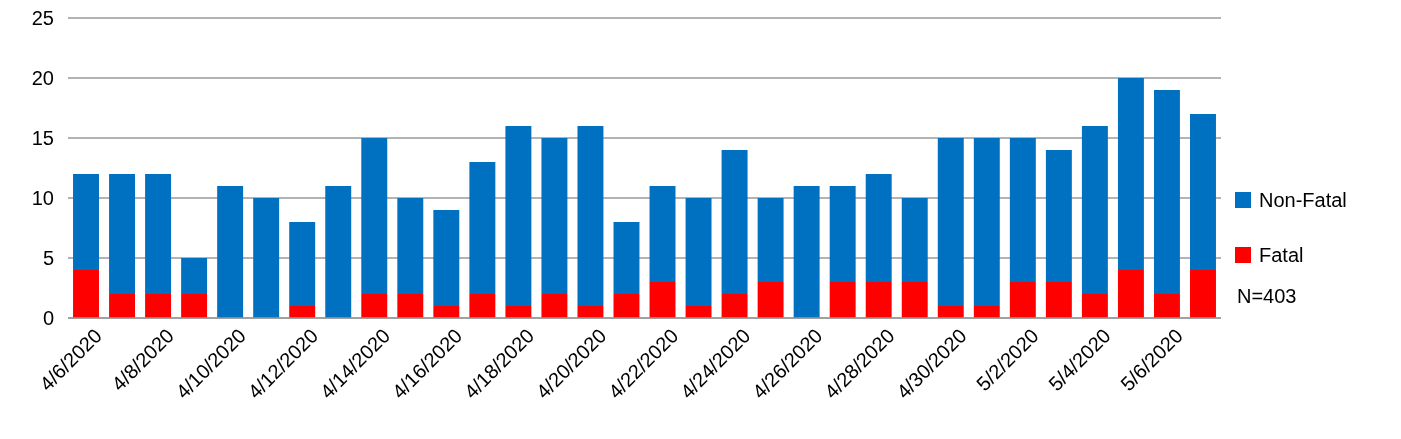 The height and width of the screenshot is (439, 1401). Describe the element at coordinates (42, 17) in the screenshot. I see `y-tick-label: 25` at that location.